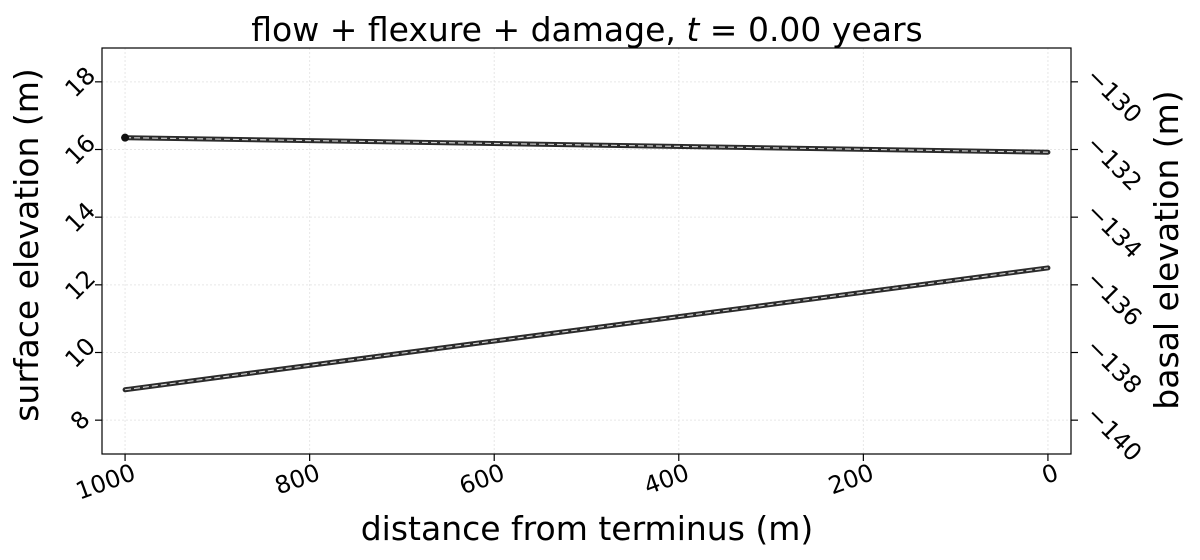 The width and height of the screenshot is (1200, 560). What do you see at coordinates (105, 481) in the screenshot?
I see `x-tick-label: 1000` at bounding box center [105, 481].